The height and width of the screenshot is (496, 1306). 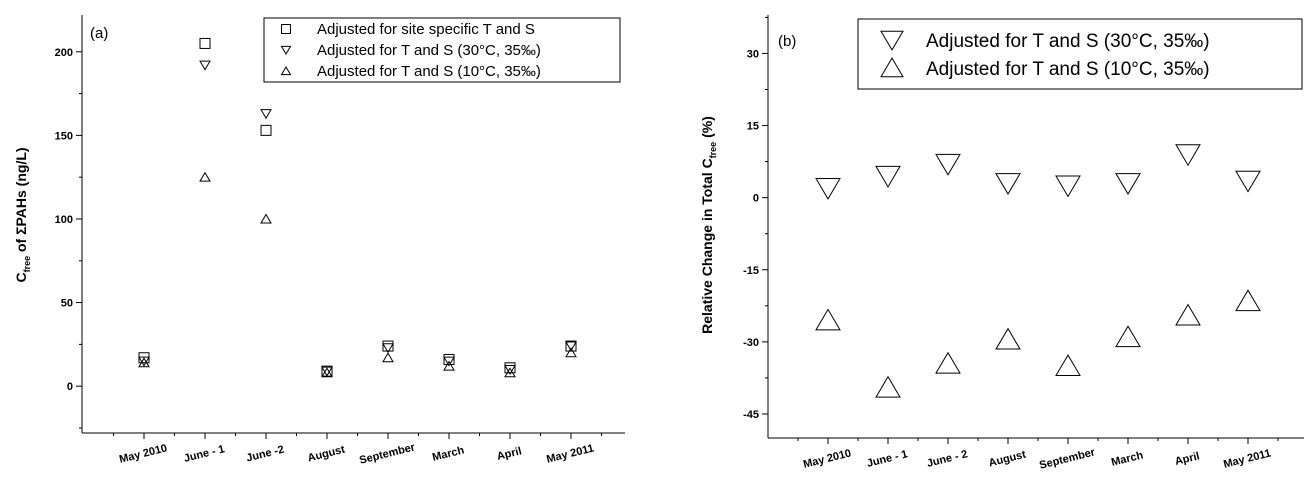 What do you see at coordinates (753, 127) in the screenshot?
I see `y-tick-label: 15` at bounding box center [753, 127].